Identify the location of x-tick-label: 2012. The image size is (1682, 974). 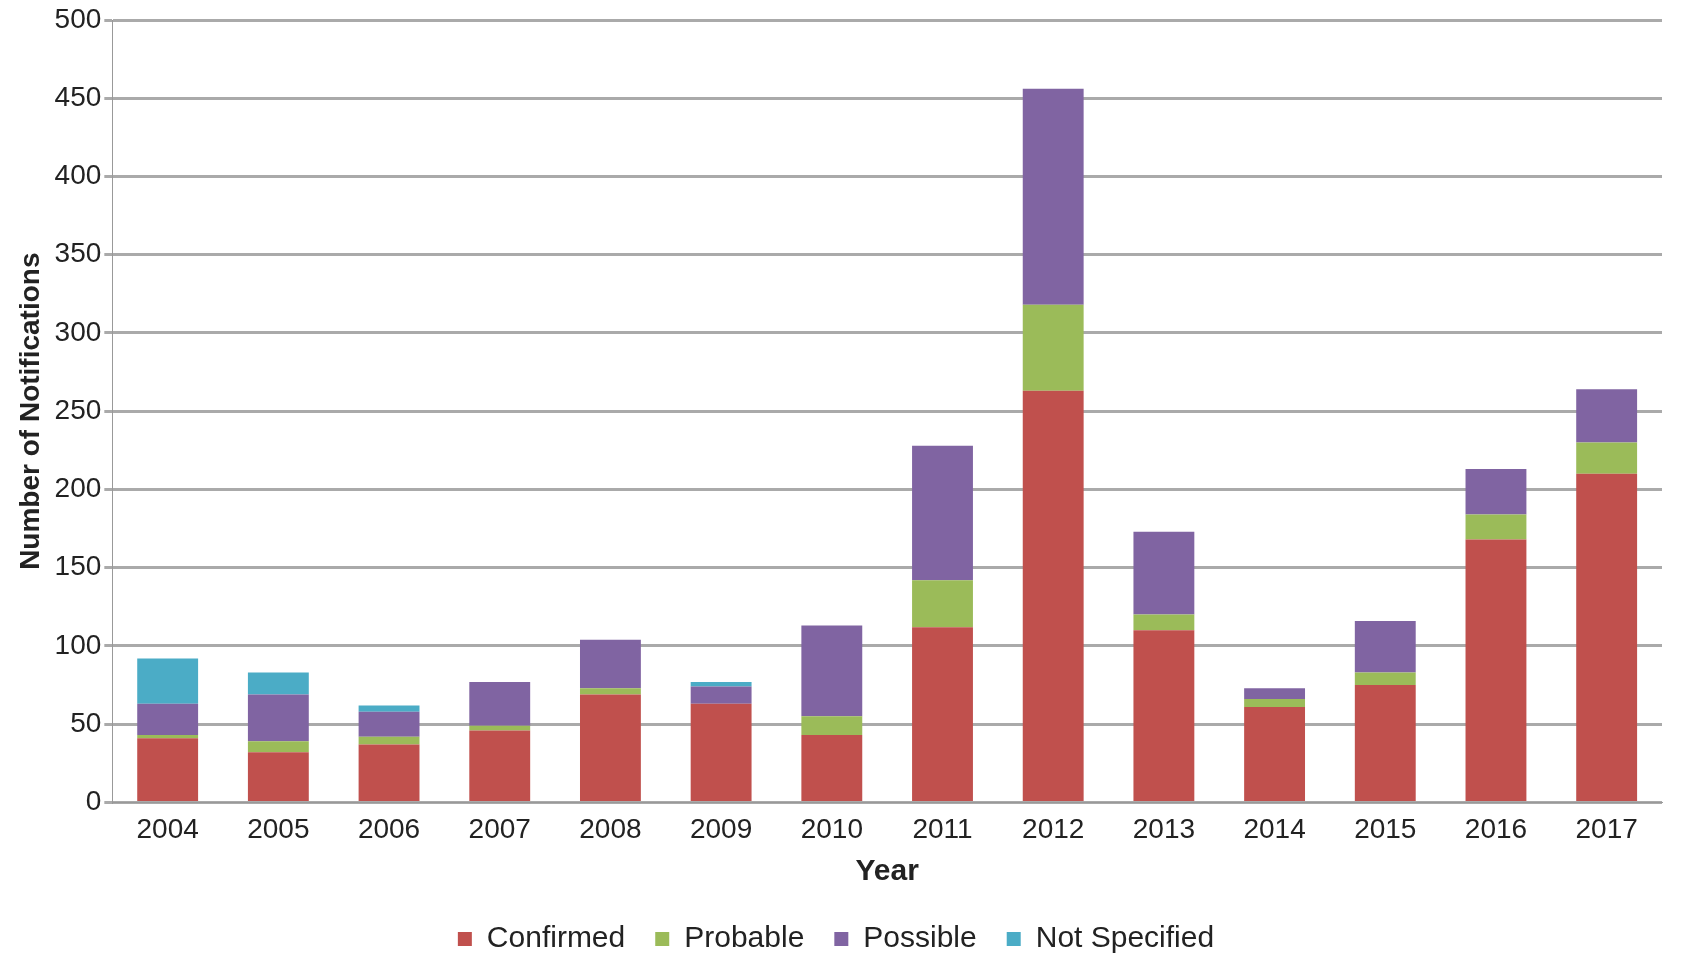
(1053, 828).